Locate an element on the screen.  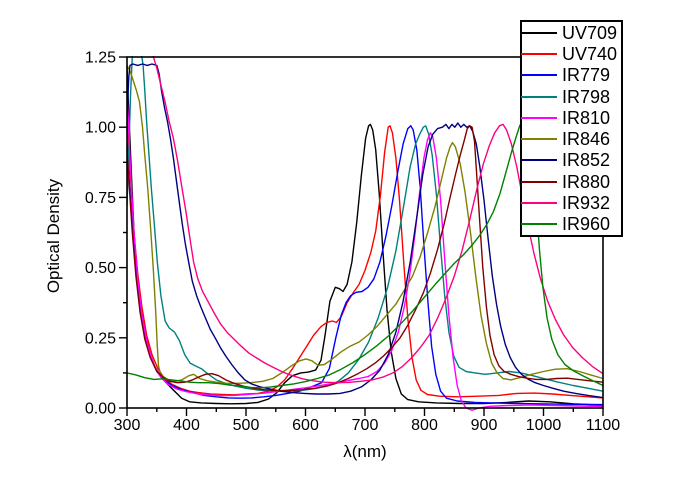
legend-item: IR960 is located at coordinates (571, 224).